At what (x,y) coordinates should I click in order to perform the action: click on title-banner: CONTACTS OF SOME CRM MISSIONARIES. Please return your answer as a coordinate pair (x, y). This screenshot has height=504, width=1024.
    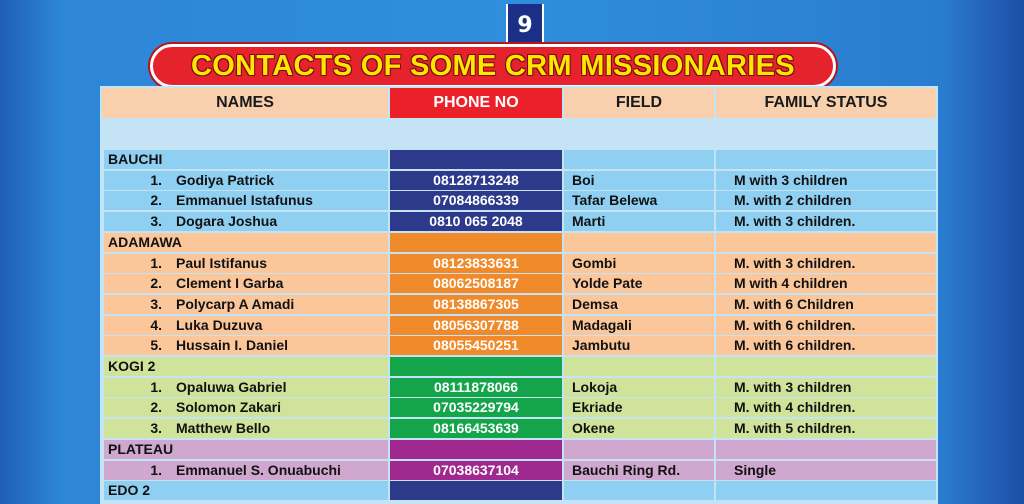
    Looking at the image, I should click on (493, 66).